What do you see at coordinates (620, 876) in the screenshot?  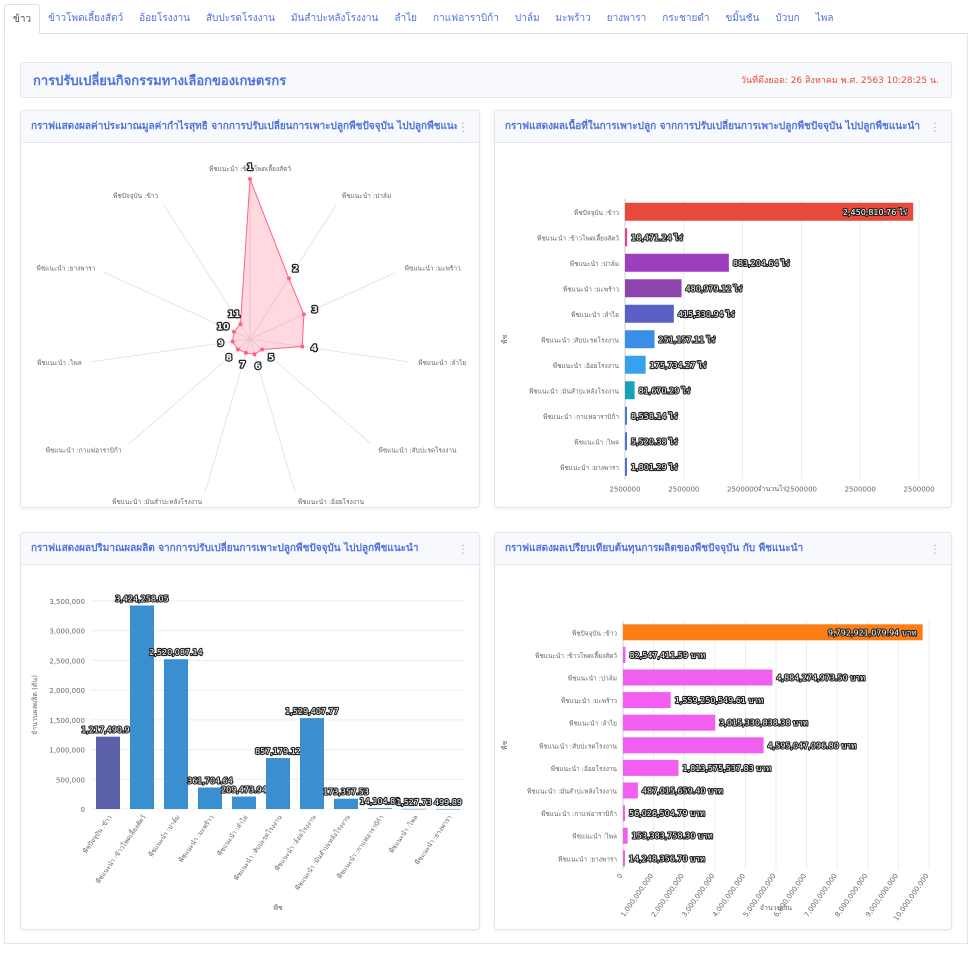 I see `x-tick-label: 0` at bounding box center [620, 876].